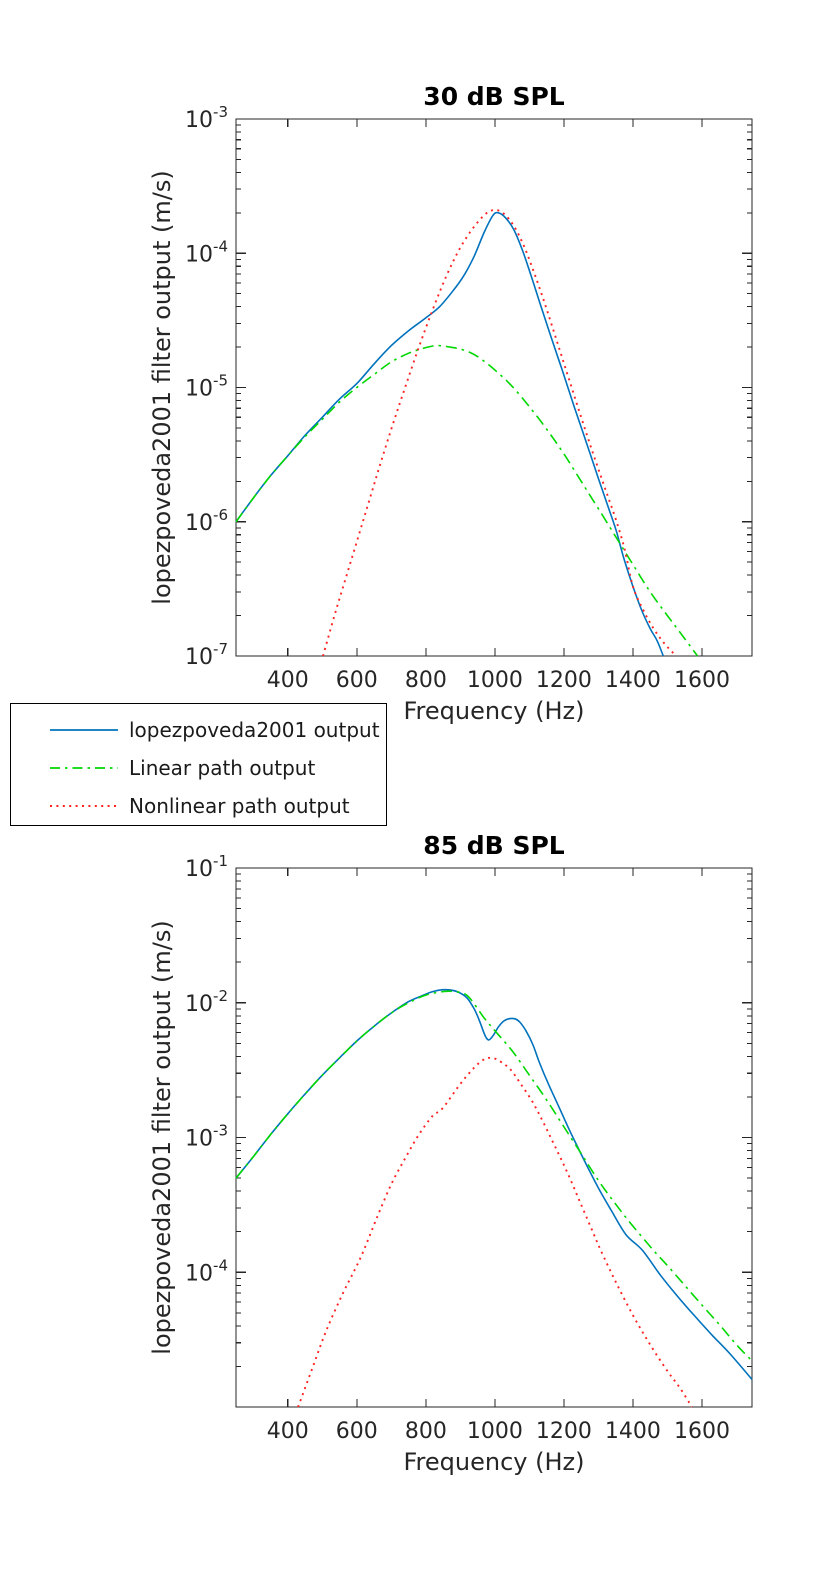  I want to click on curve-lopezpoveda2001-output, so click(450, 434).